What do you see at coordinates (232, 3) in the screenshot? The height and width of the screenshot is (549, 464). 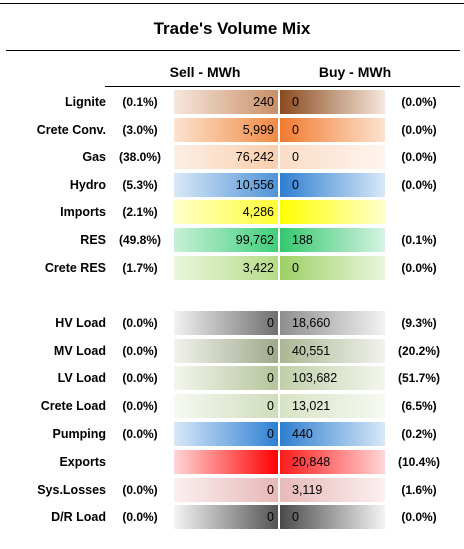 I see `top-rule` at bounding box center [232, 3].